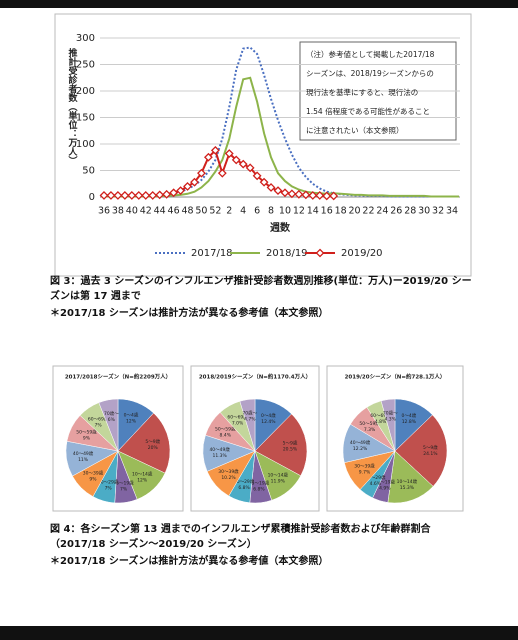  Describe the element at coordinates (243, 211) in the screenshot. I see `x-tick-label: 4` at that location.